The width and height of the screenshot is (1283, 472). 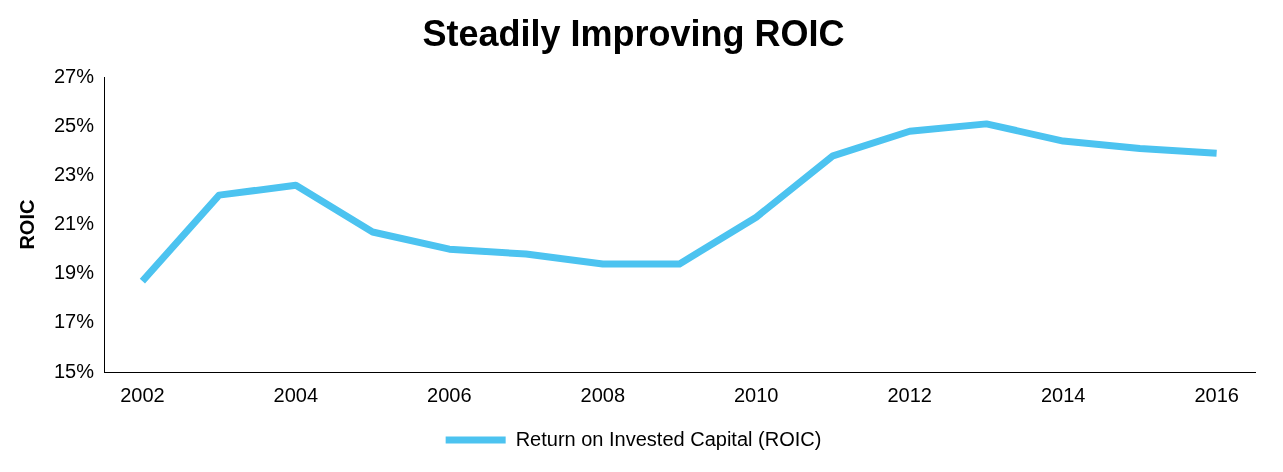 I want to click on x-tick-label: 2008, so click(x=603, y=394).